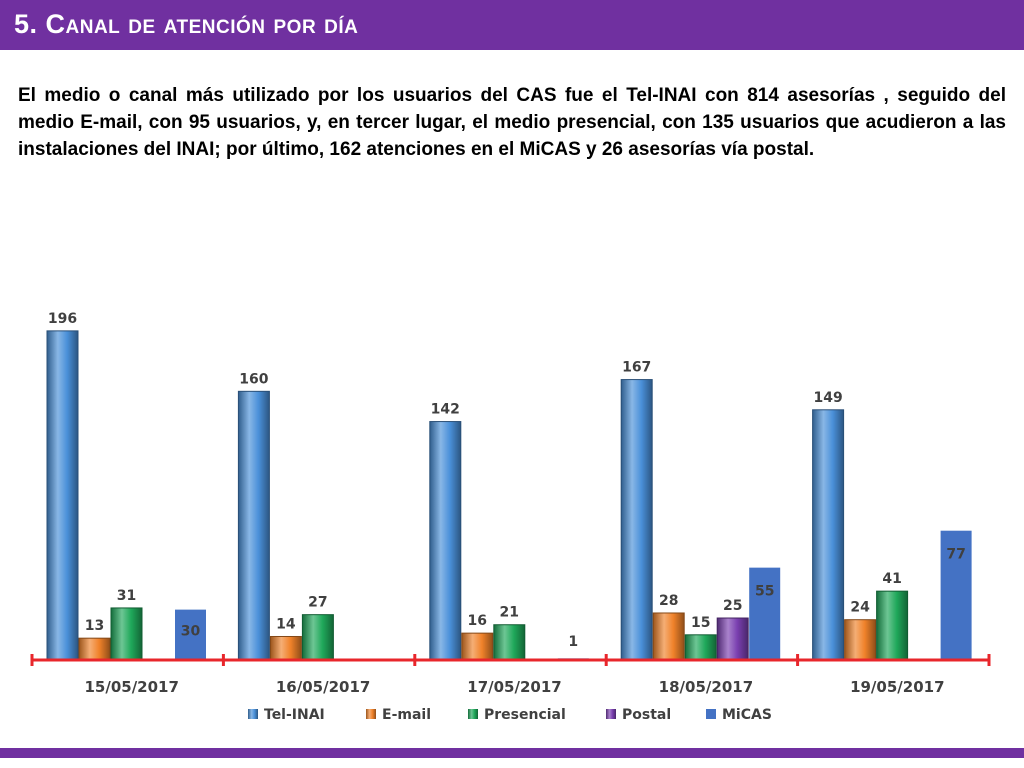  What do you see at coordinates (512, 753) in the screenshot?
I see `footer-bar` at bounding box center [512, 753].